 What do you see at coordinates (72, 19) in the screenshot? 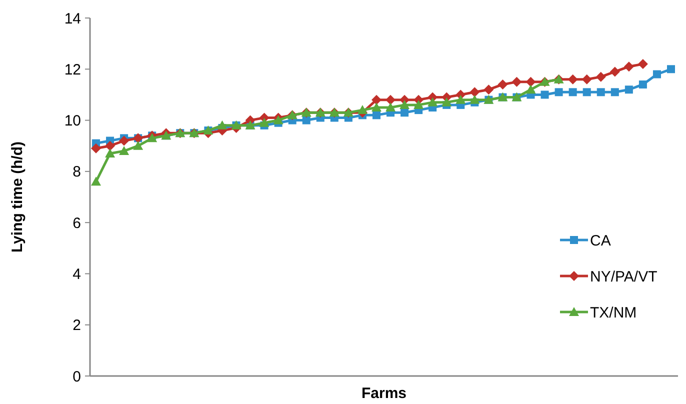
I see `y-tick-label: 14` at bounding box center [72, 19].